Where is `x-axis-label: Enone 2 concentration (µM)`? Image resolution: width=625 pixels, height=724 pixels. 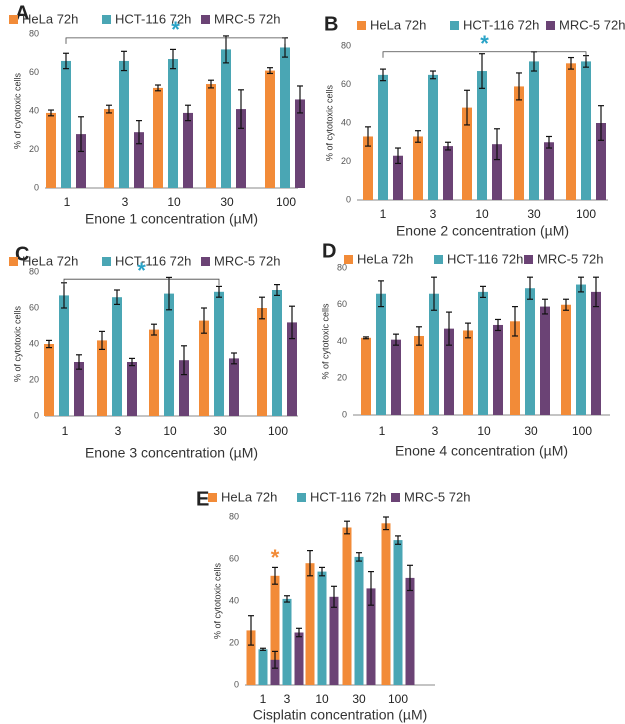 x-axis-label: Enone 2 concentration (µM) is located at coordinates (482, 231).